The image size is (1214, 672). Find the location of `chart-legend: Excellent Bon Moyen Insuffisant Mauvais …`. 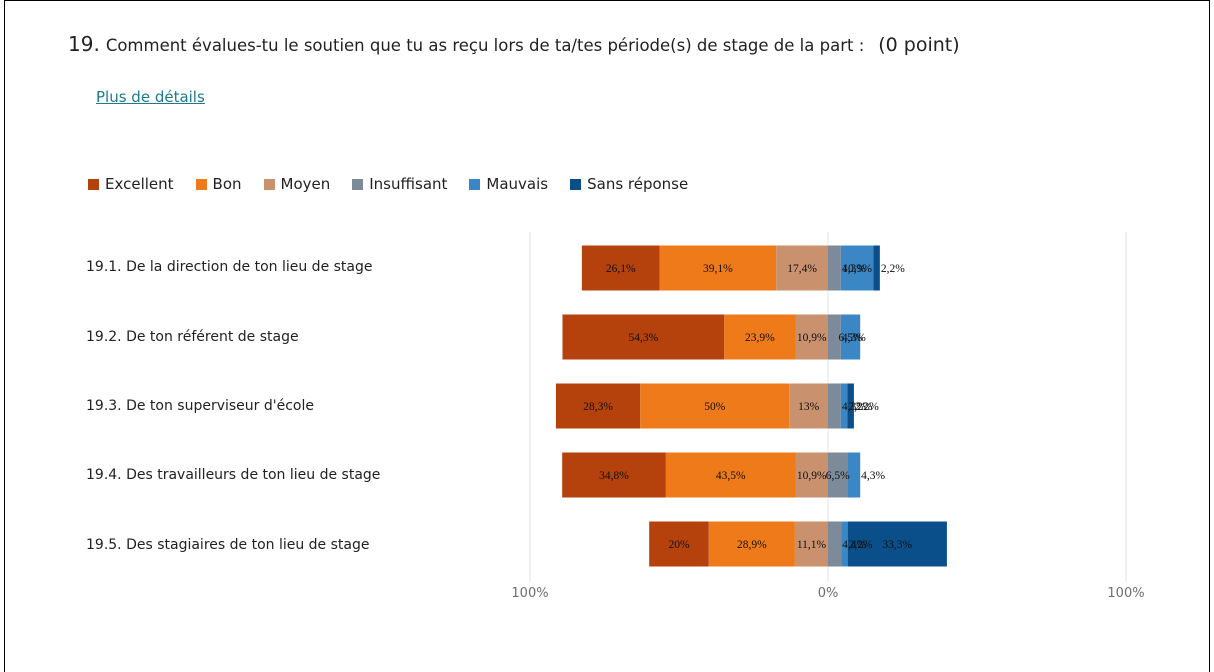

chart-legend: Excellent Bon Moyen Insuffisant Mauvais … is located at coordinates (388, 184).